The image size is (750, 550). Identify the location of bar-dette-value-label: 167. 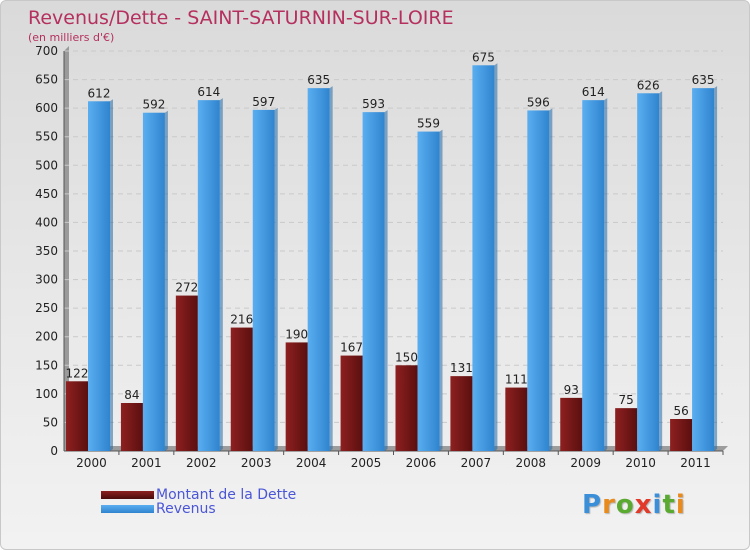
(351, 348).